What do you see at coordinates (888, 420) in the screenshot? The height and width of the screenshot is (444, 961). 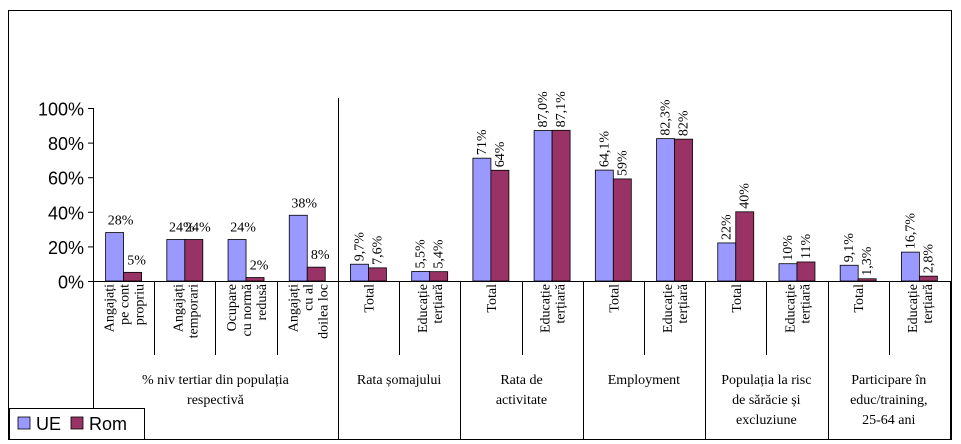 I see `group-label: 25-64 ani` at bounding box center [888, 420].